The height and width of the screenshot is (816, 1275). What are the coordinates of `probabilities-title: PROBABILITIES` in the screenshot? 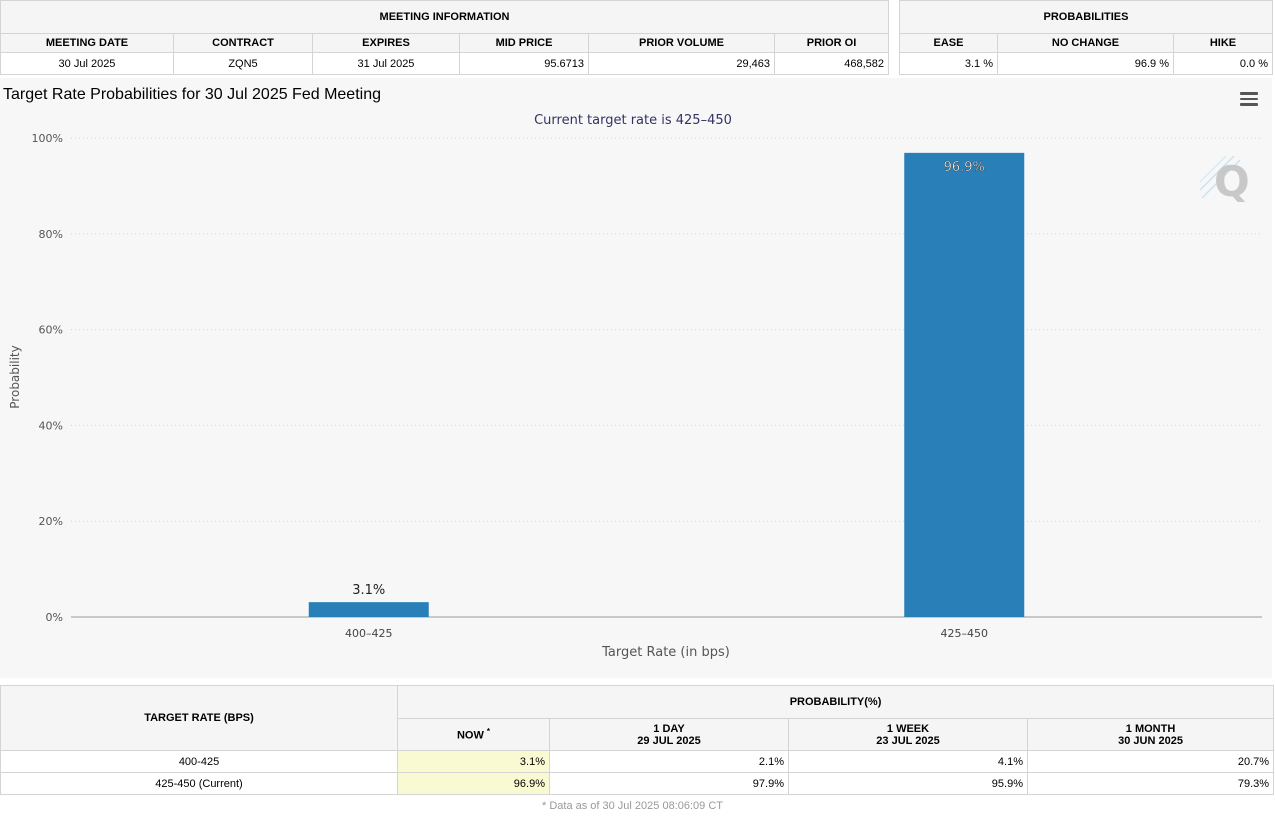 It's located at (1086, 17).